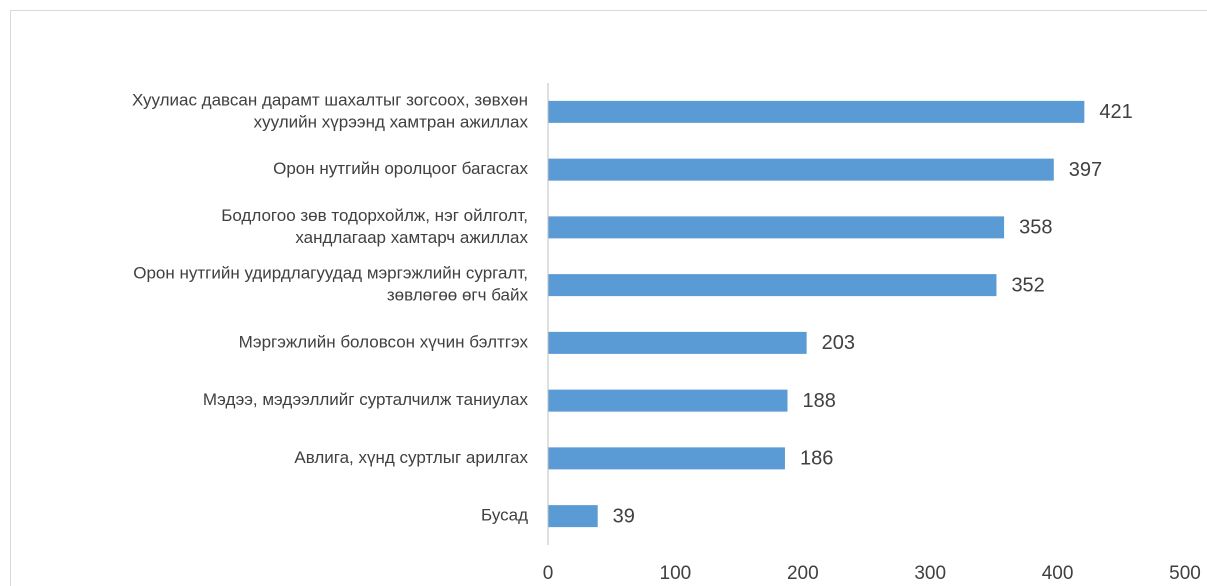  Describe the element at coordinates (548, 573) in the screenshot. I see `x-tick-label: 0` at that location.